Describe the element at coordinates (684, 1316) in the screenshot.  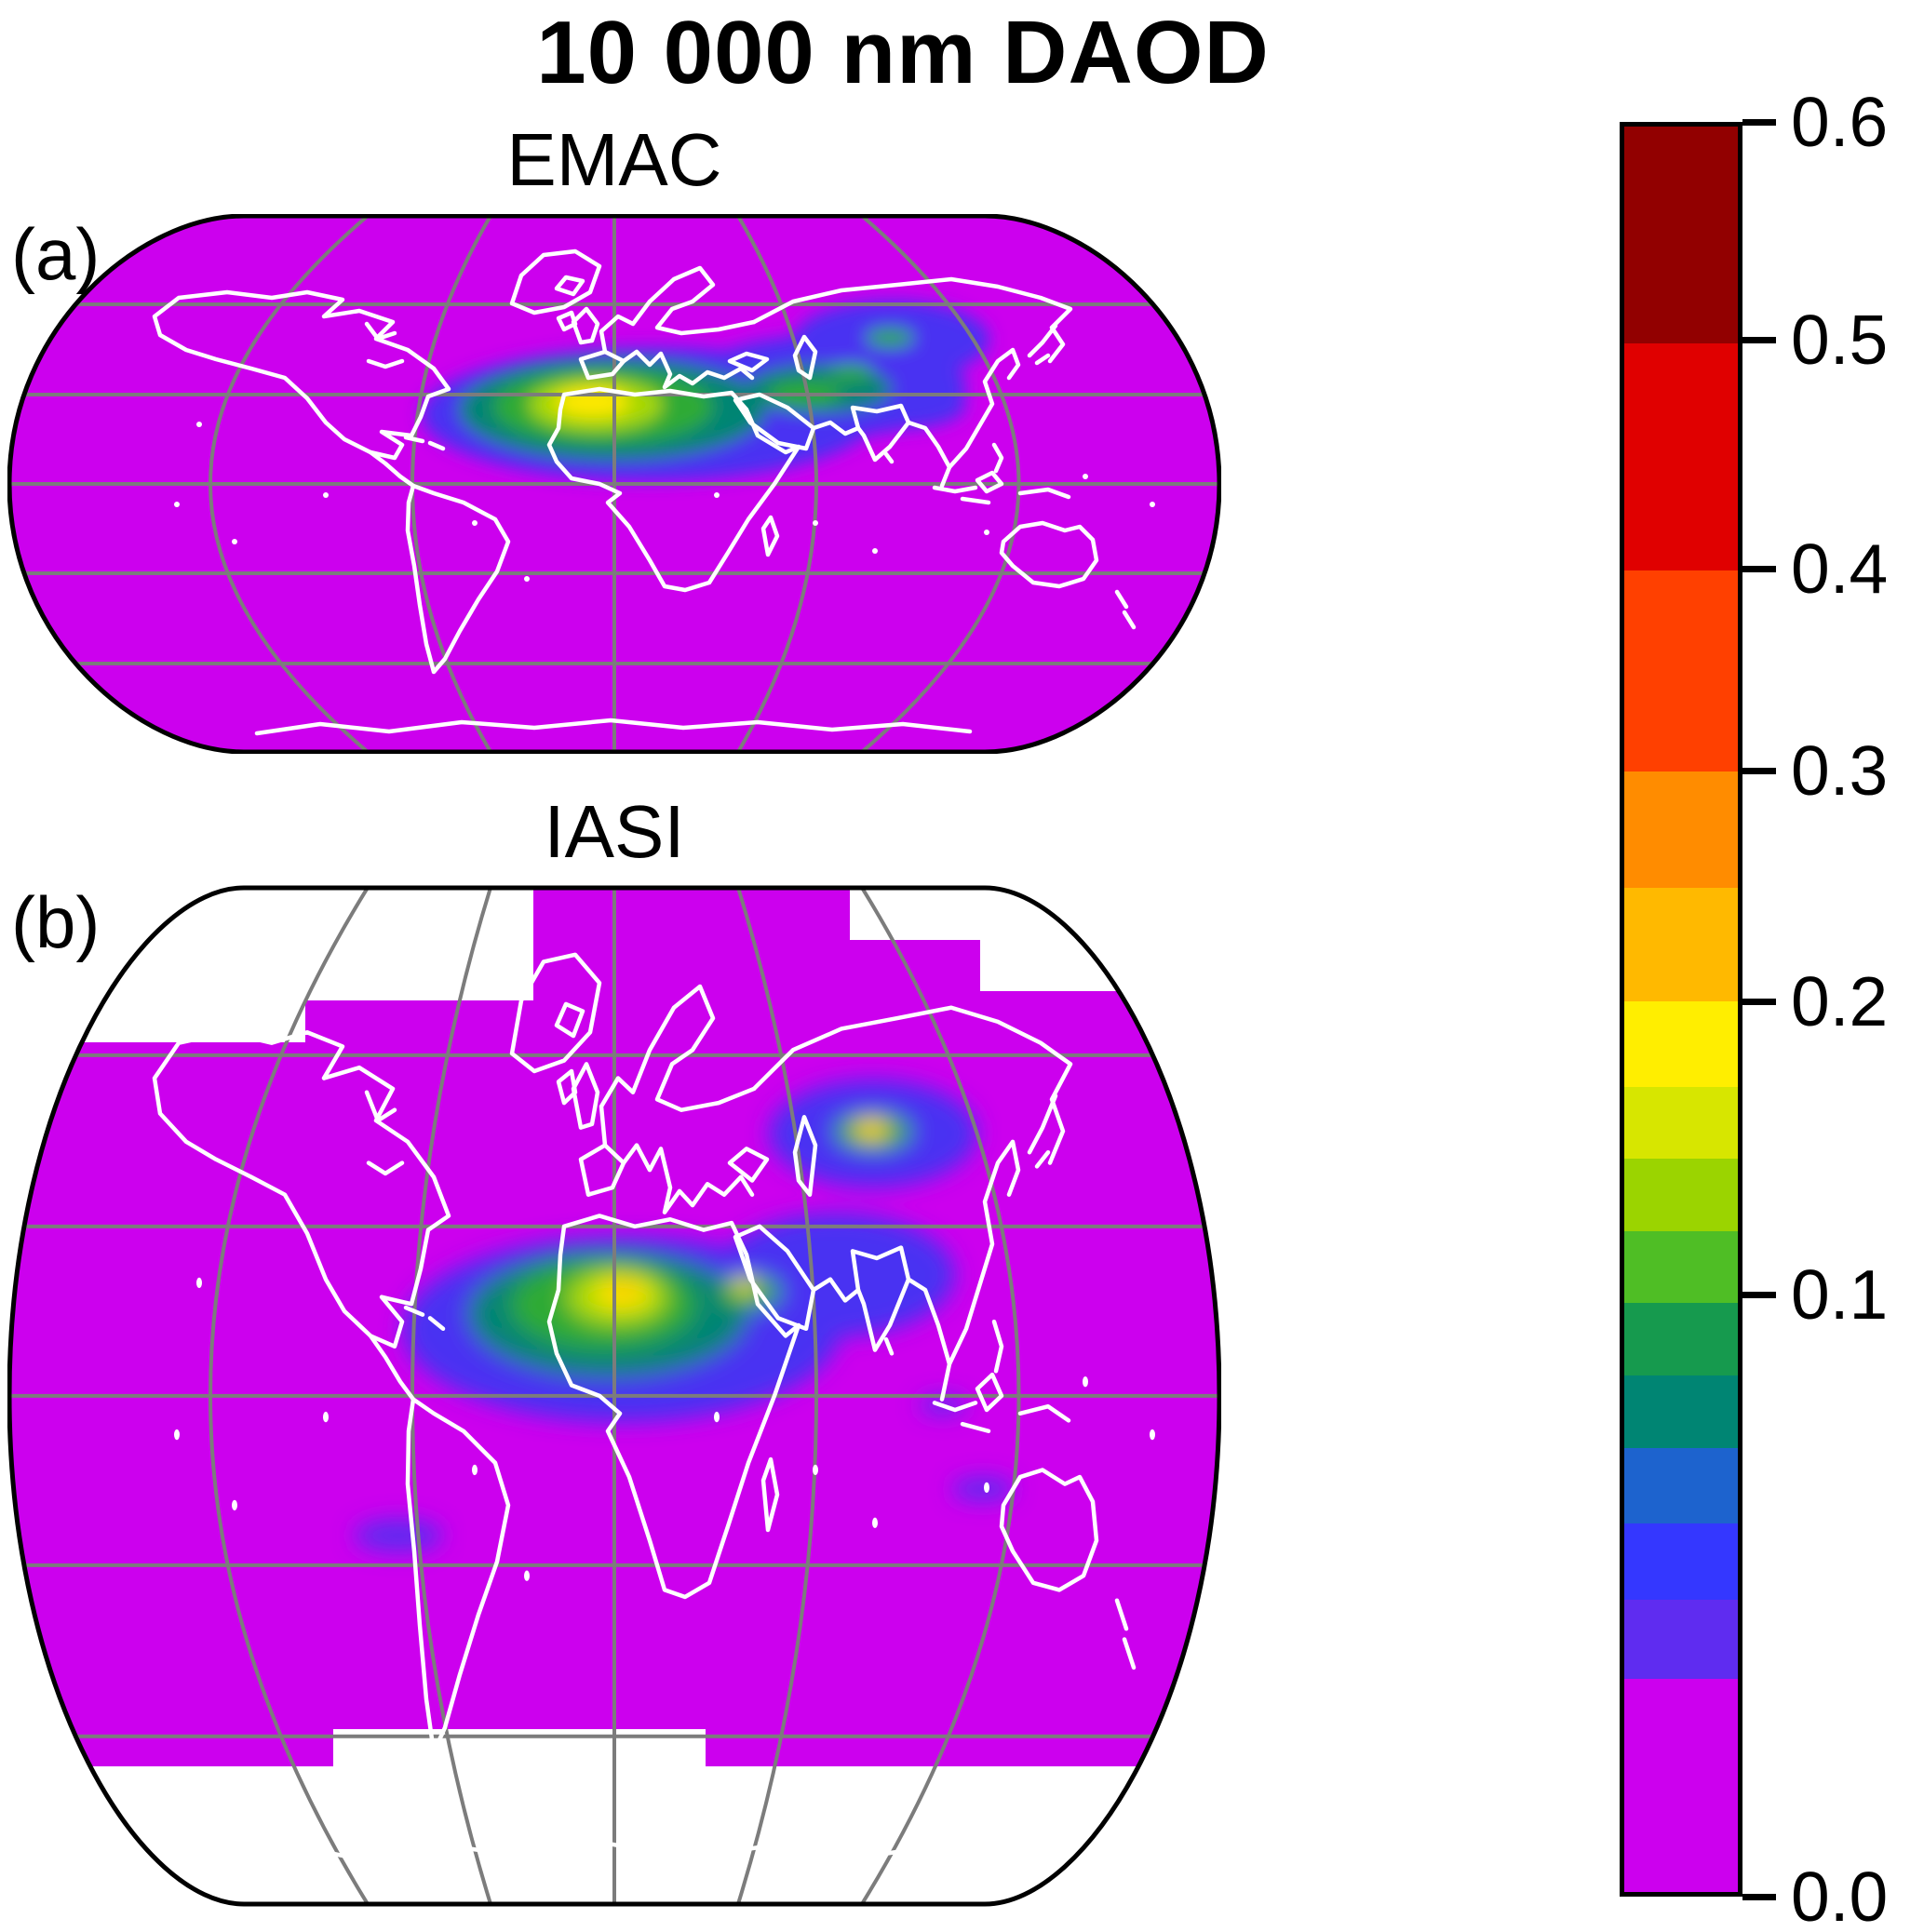
I see `iasi-dust-plume` at that location.